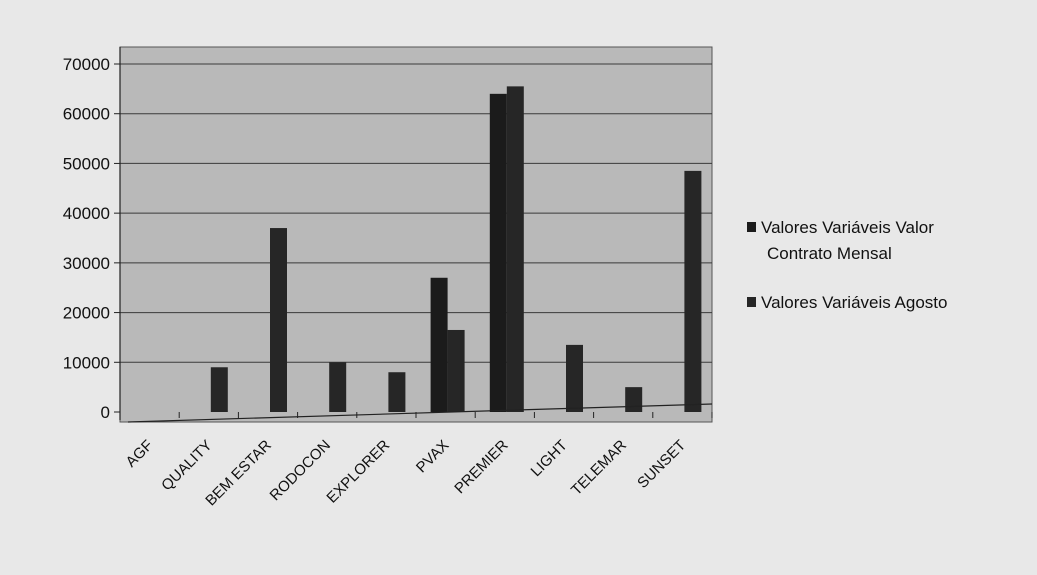 The width and height of the screenshot is (1037, 575). Describe the element at coordinates (829, 253) in the screenshot. I see `legend-label: Contrato Mensal` at that location.